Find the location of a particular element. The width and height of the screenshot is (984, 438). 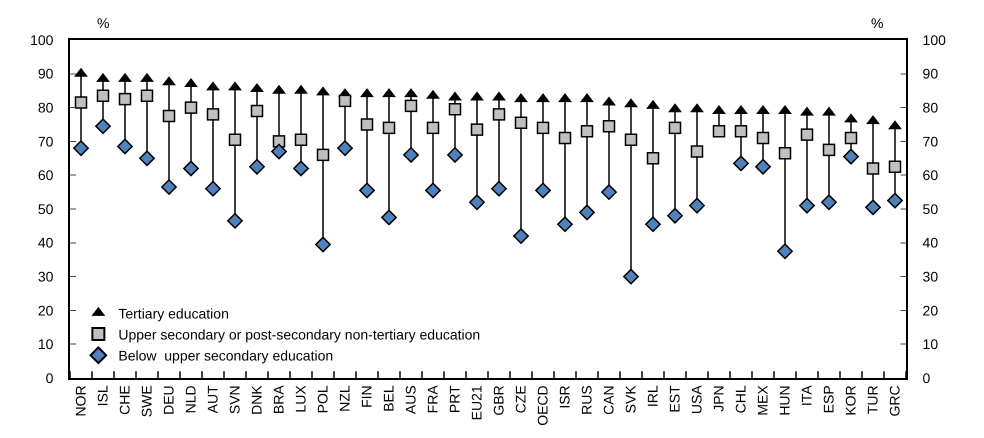

x-tick-label: OECD is located at coordinates (542, 405).